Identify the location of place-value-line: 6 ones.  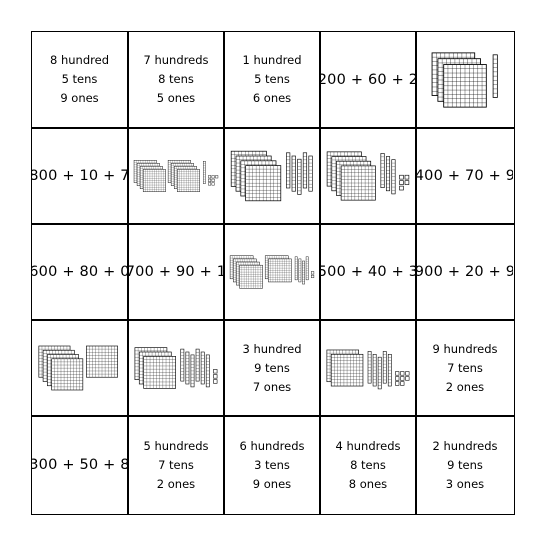
(272, 98).